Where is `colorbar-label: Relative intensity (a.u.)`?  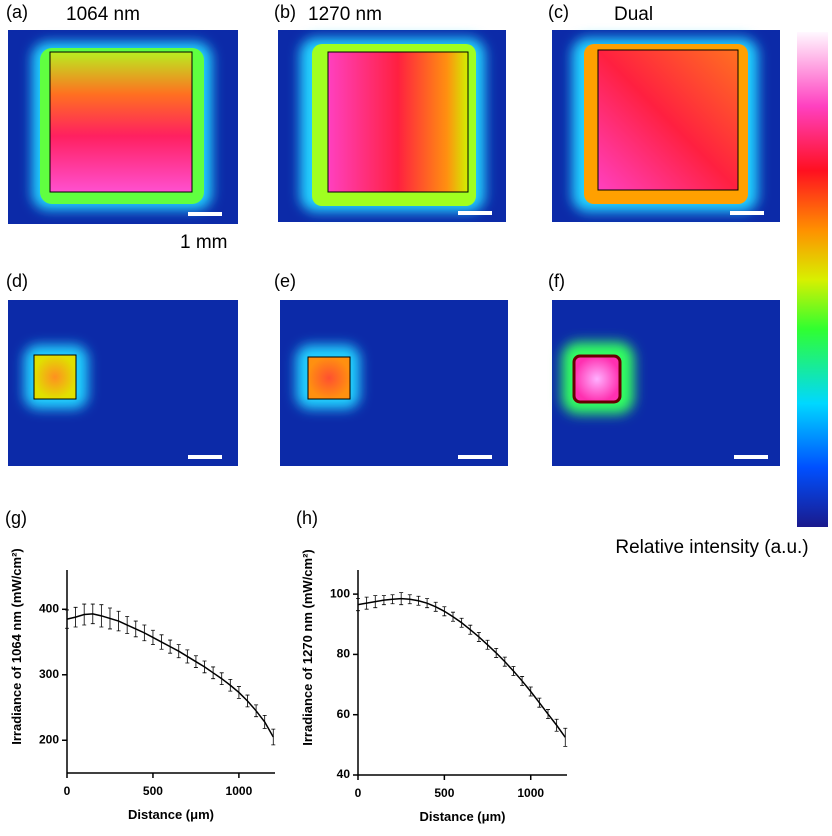 colorbar-label: Relative intensity (a.u.) is located at coordinates (711, 547).